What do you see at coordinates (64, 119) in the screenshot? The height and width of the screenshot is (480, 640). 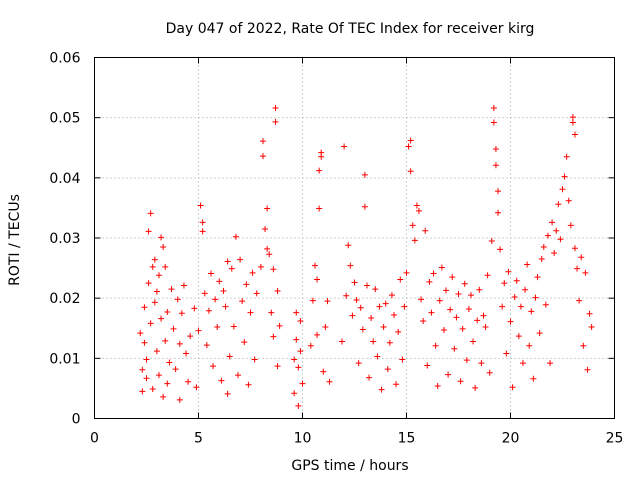 I see `y-tick-label: 0.05` at bounding box center [64, 119].